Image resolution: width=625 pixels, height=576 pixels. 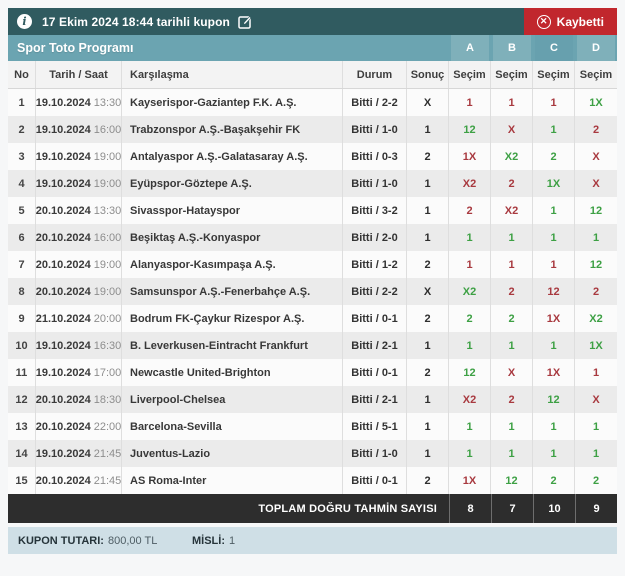 What do you see at coordinates (232, 129) in the screenshot?
I see `match-name: Trabzonspor A.Ş.-Başakşehir FK` at bounding box center [232, 129].